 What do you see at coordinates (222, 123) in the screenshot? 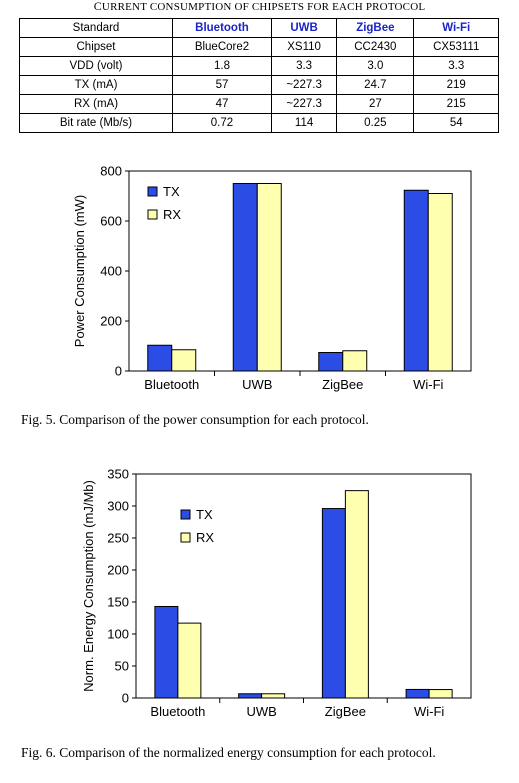
I see `table-cell: 0.72` at bounding box center [222, 123].